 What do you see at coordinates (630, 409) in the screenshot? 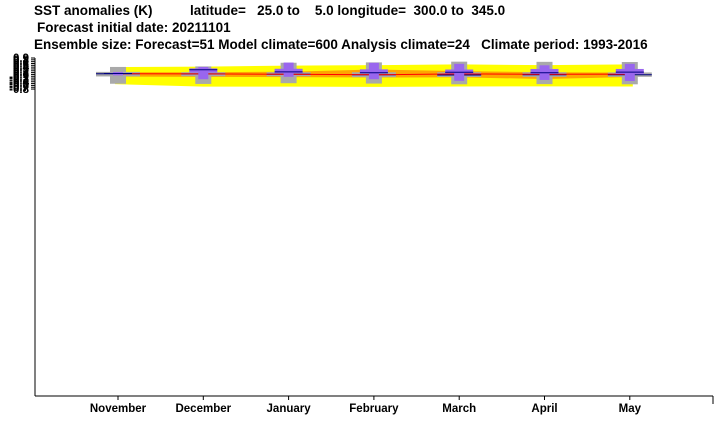
I see `x-tick-label: May` at bounding box center [630, 409].